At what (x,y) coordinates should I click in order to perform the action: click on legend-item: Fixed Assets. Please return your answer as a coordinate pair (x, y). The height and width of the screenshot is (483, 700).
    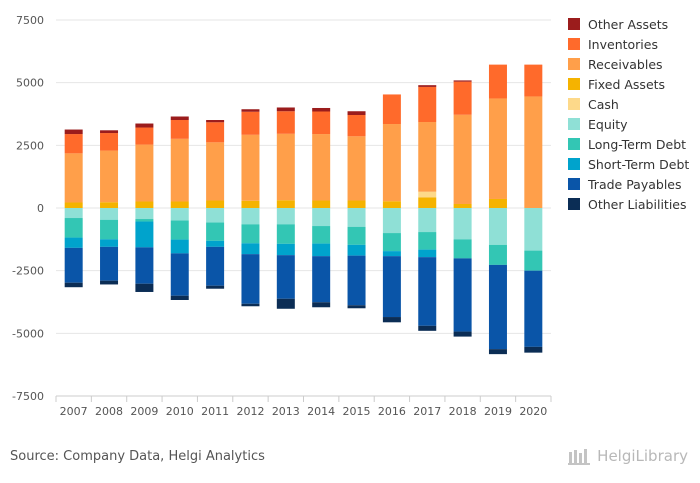
    Looking at the image, I should click on (628, 84).